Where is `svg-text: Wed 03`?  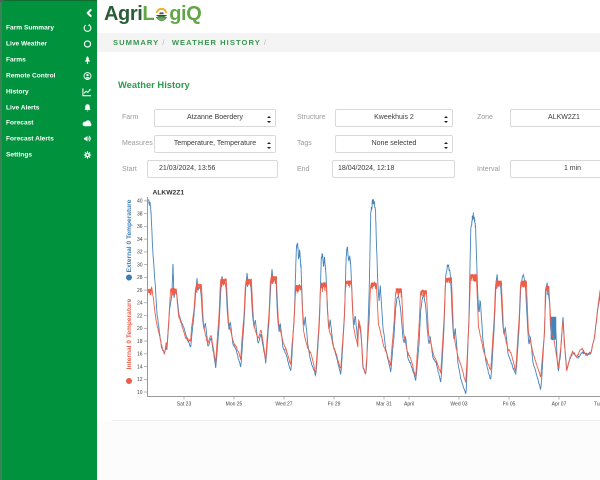 svg-text: Wed 03 is located at coordinates (458, 405).